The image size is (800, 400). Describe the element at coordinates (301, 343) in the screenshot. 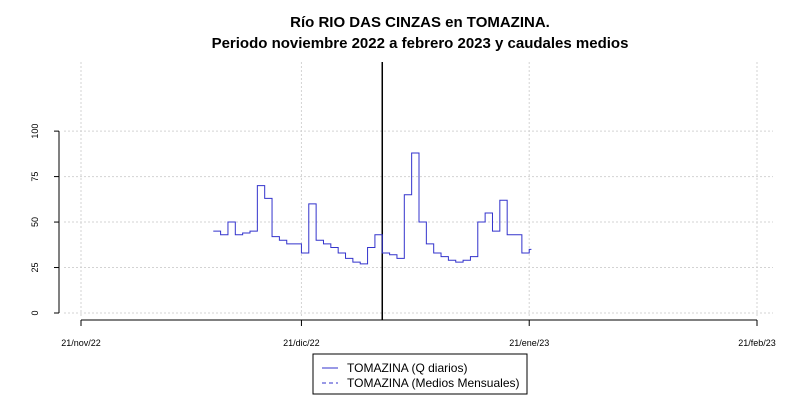

I see `x-tick-label: 21/dic/22` at that location.